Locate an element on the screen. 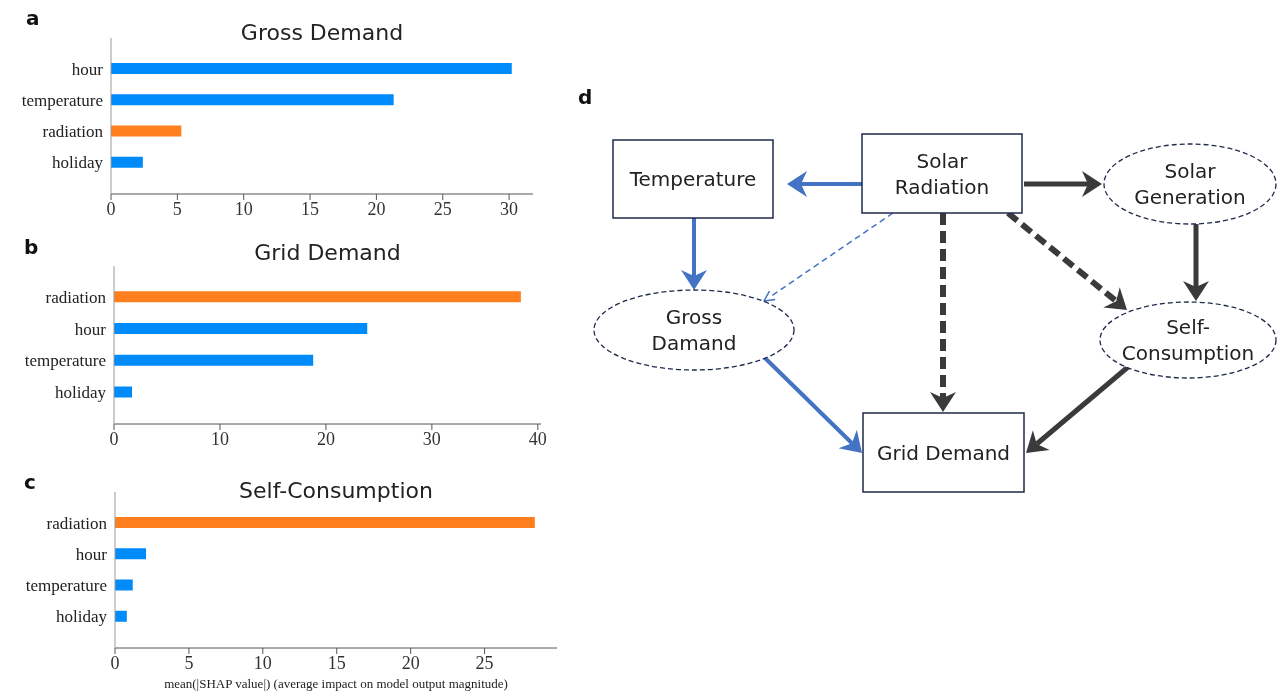 The width and height of the screenshot is (1282, 691). text: Grid Demand is located at coordinates (943, 452).